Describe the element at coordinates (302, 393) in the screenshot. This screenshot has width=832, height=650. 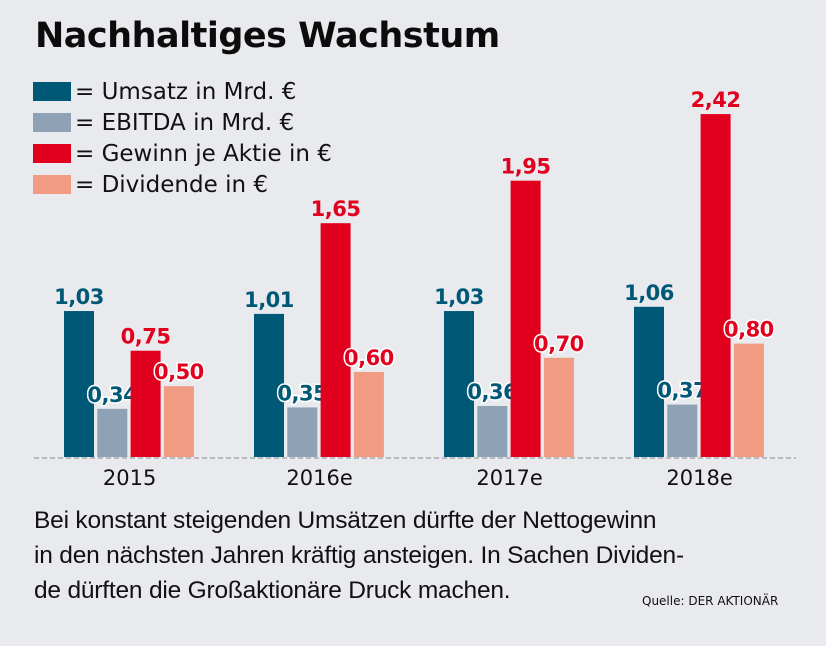
I see `data-label-ebitda-2016e: 0,35` at that location.